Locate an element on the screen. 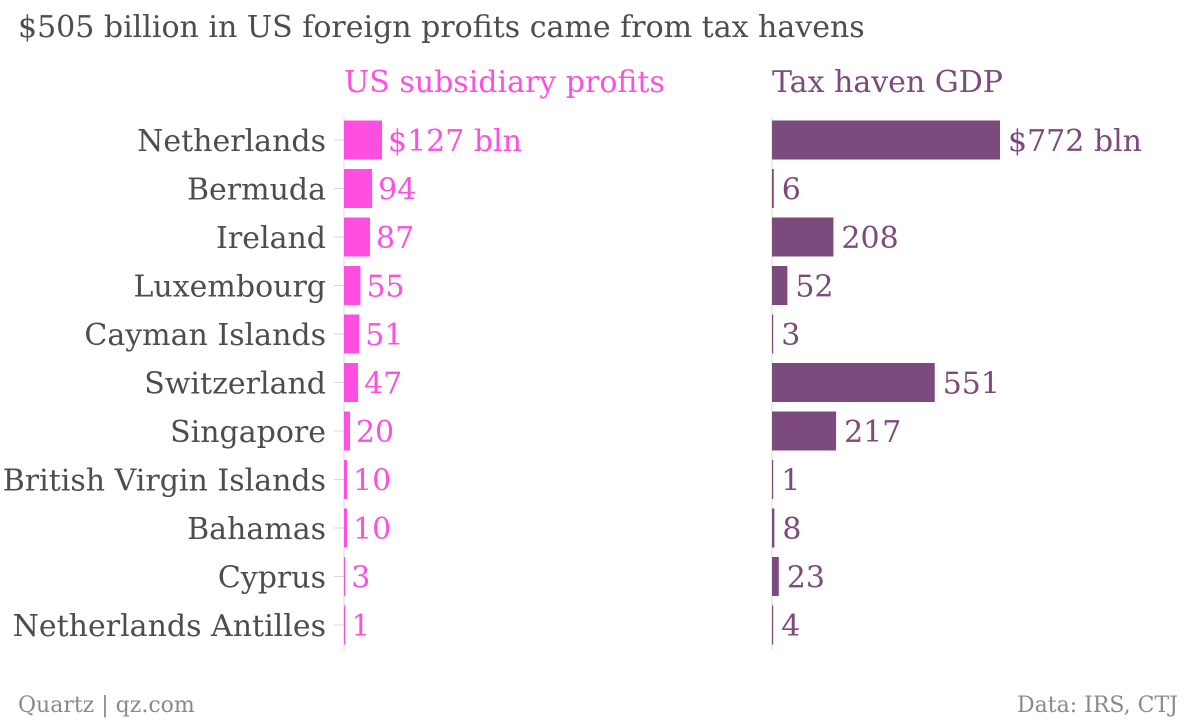 The width and height of the screenshot is (1200, 726). category-label-bahamas: Bahamas is located at coordinates (256, 529).